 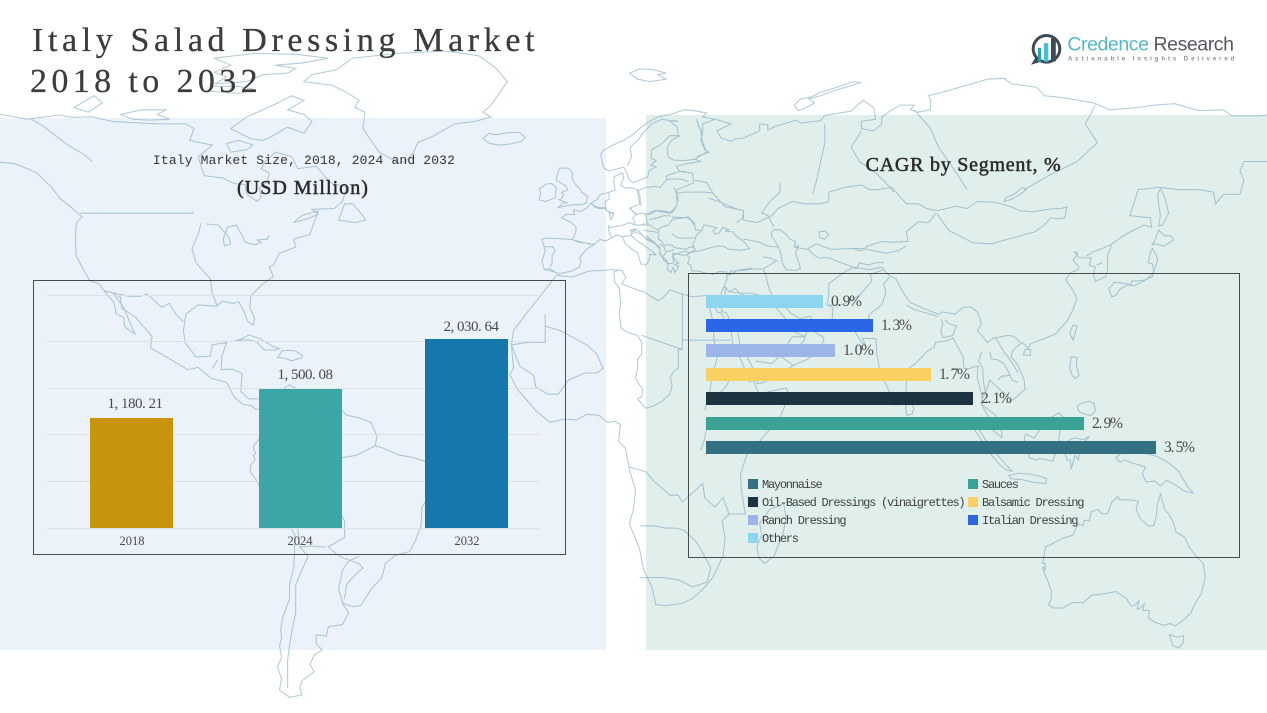 I want to click on svg-text: Credence Research, so click(x=1150, y=44).